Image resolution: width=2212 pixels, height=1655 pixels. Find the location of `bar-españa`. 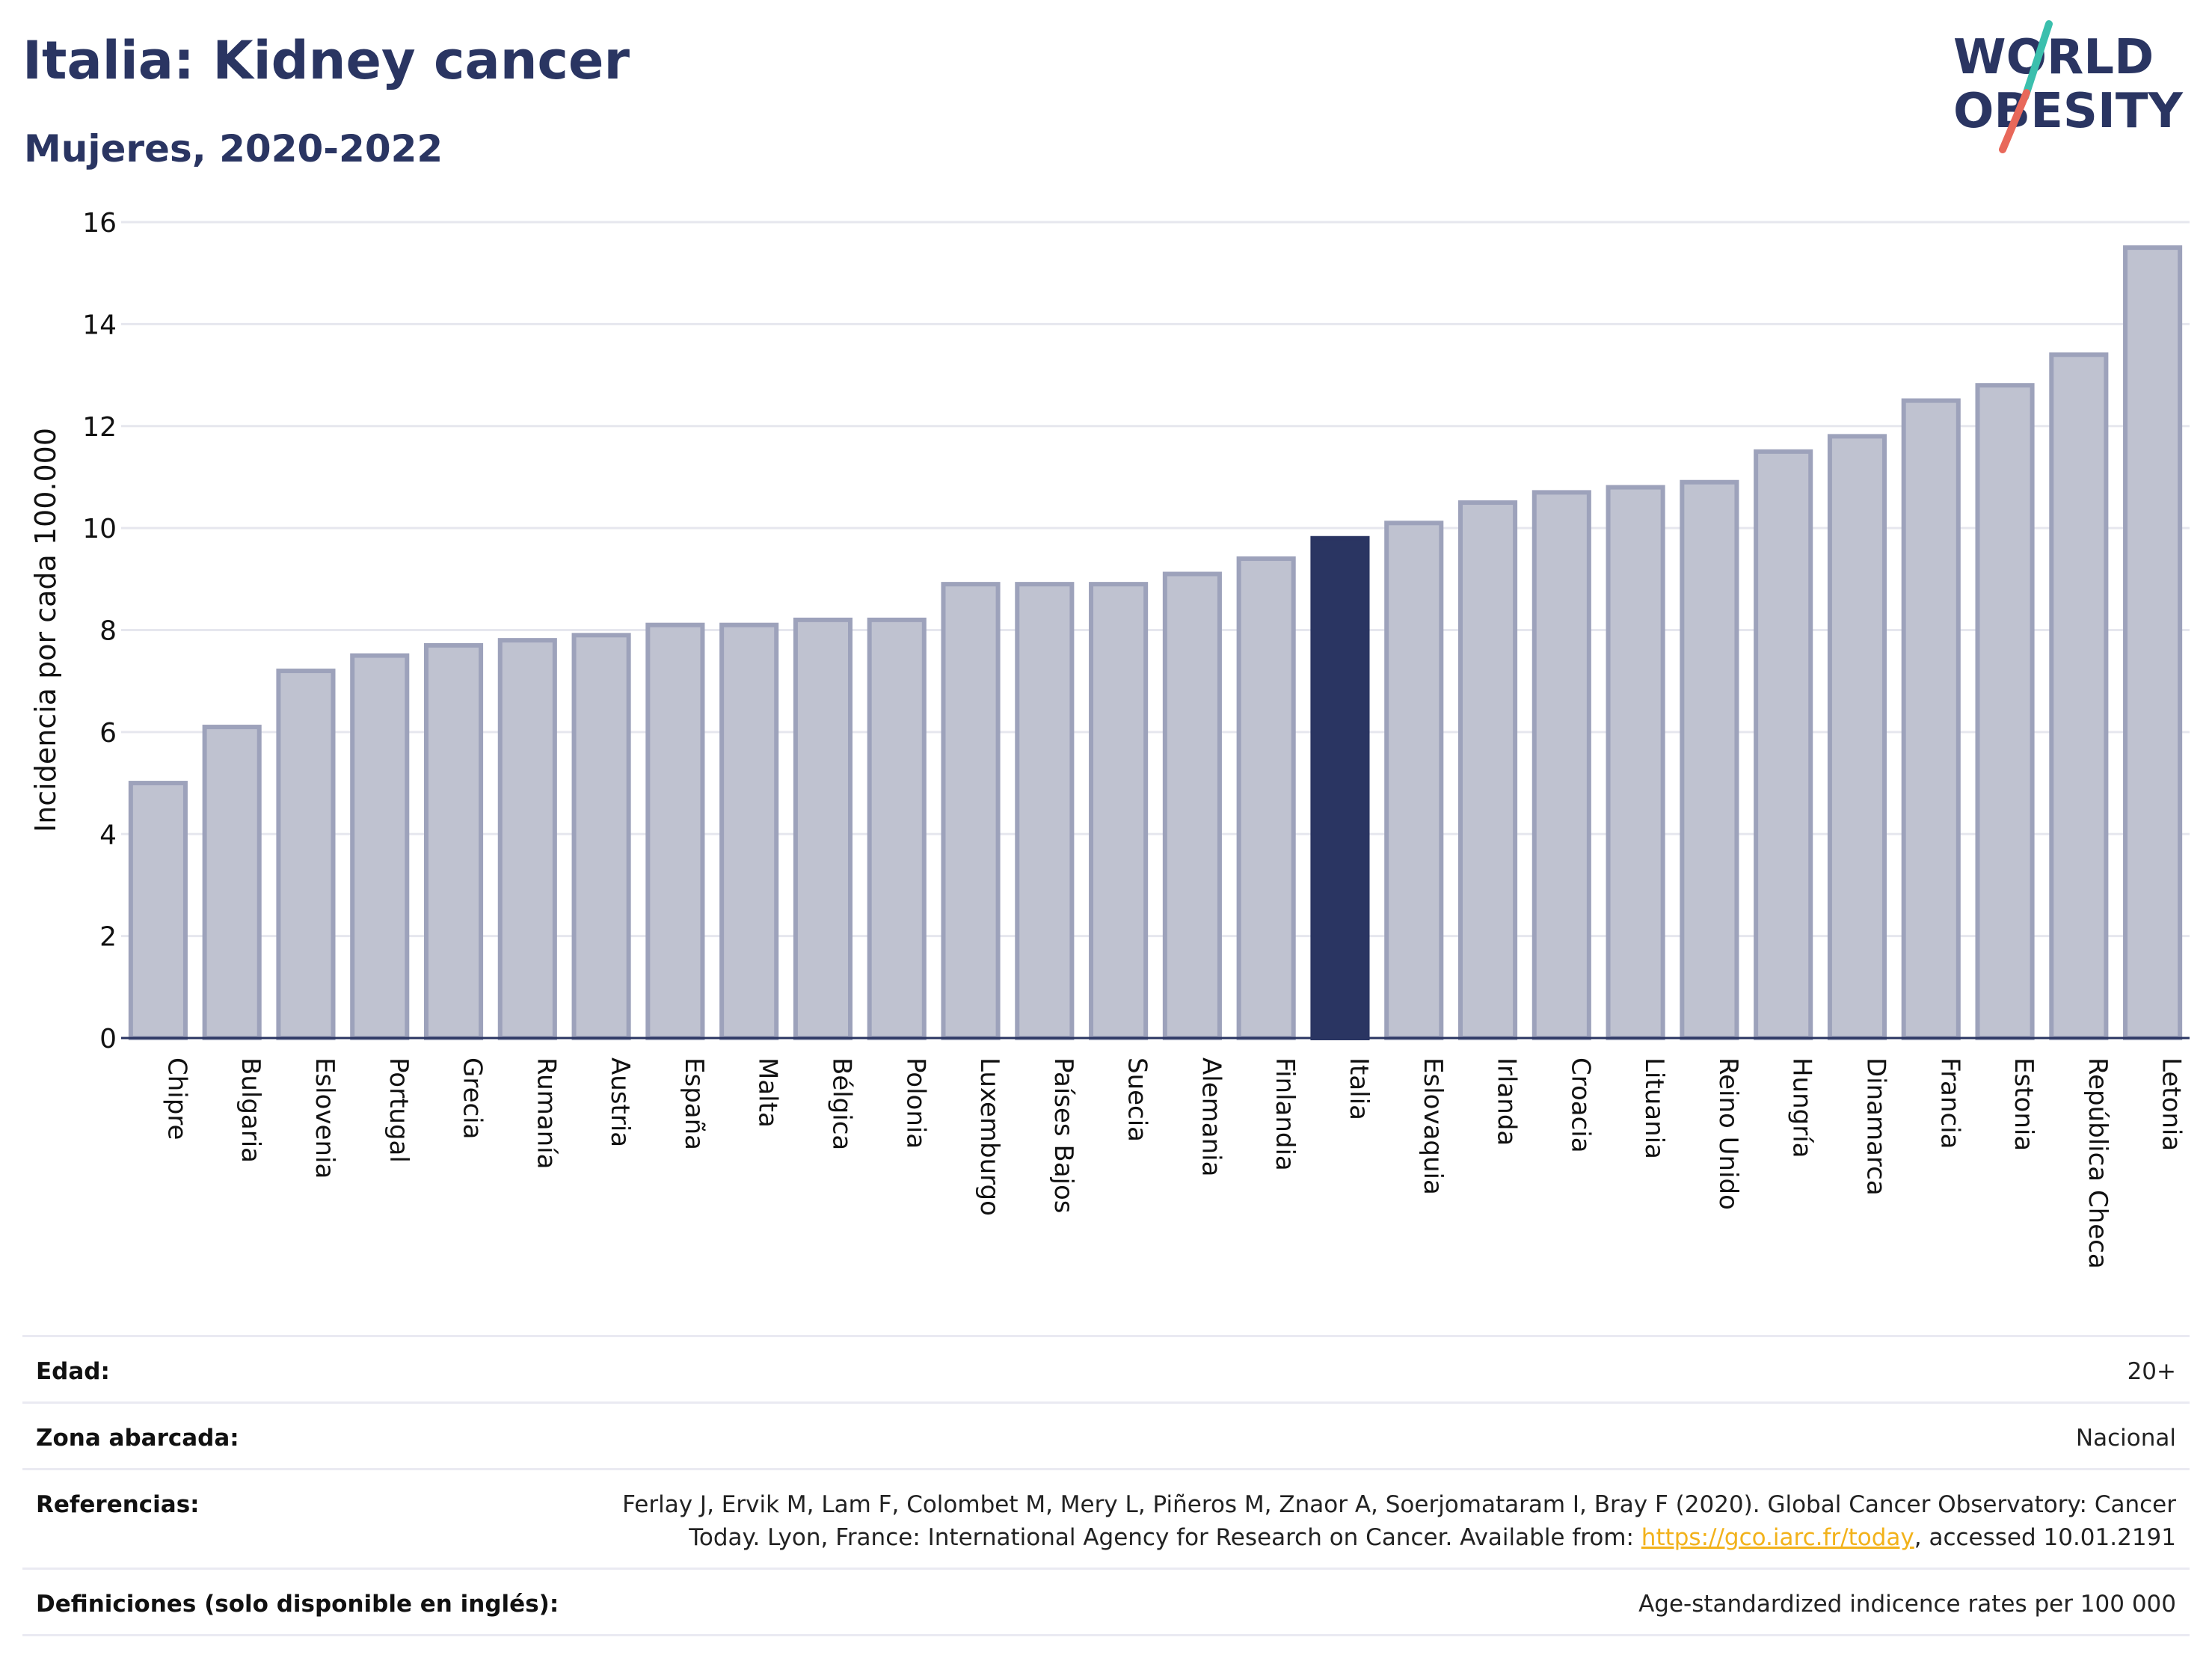

bar-españa is located at coordinates (675, 831).